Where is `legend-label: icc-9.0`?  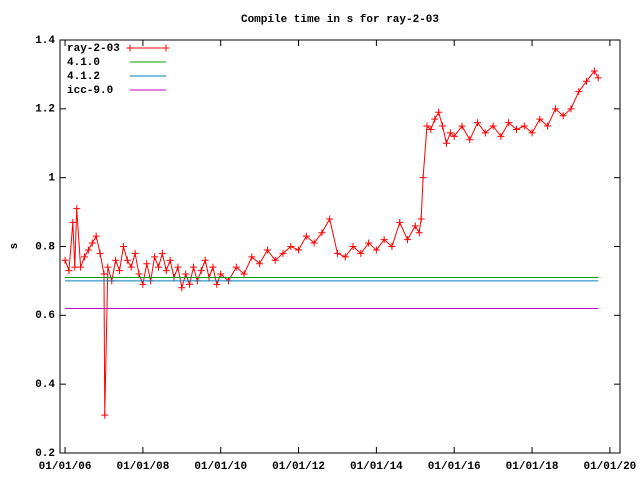
legend-label: icc-9.0 is located at coordinates (90, 91).